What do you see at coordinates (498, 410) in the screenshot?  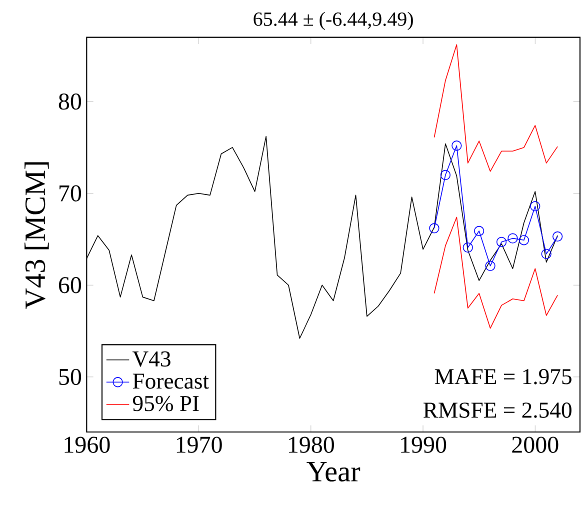 I see `annotation: RMSFE = 2.540` at bounding box center [498, 410].